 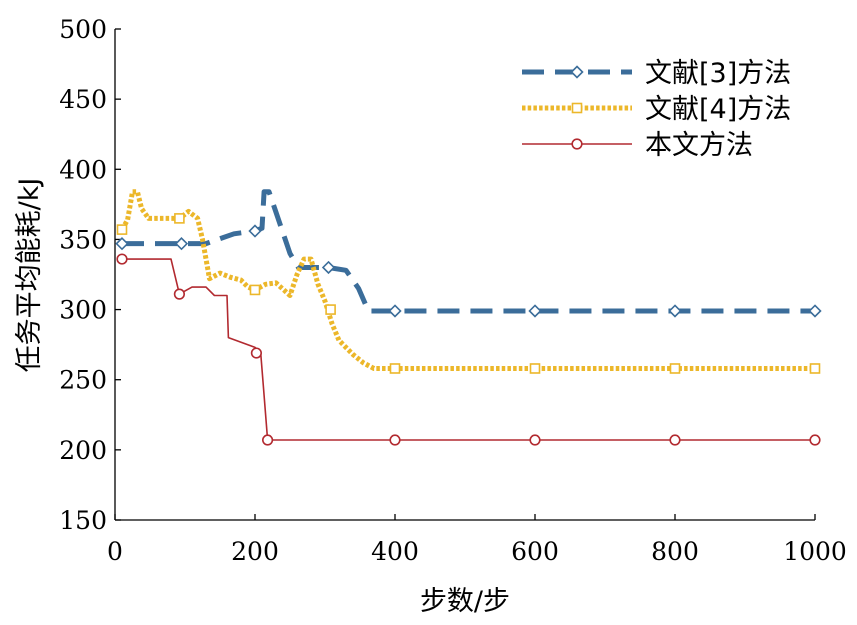 I want to click on x-tick-label: 1000, so click(x=815, y=551).